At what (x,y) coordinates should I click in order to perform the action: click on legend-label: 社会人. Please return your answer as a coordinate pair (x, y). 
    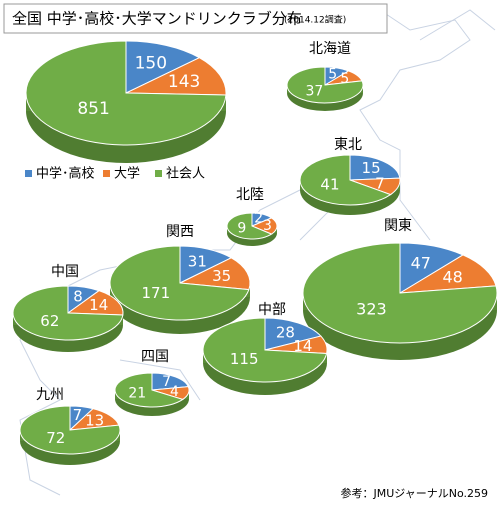
    Looking at the image, I should click on (185, 174).